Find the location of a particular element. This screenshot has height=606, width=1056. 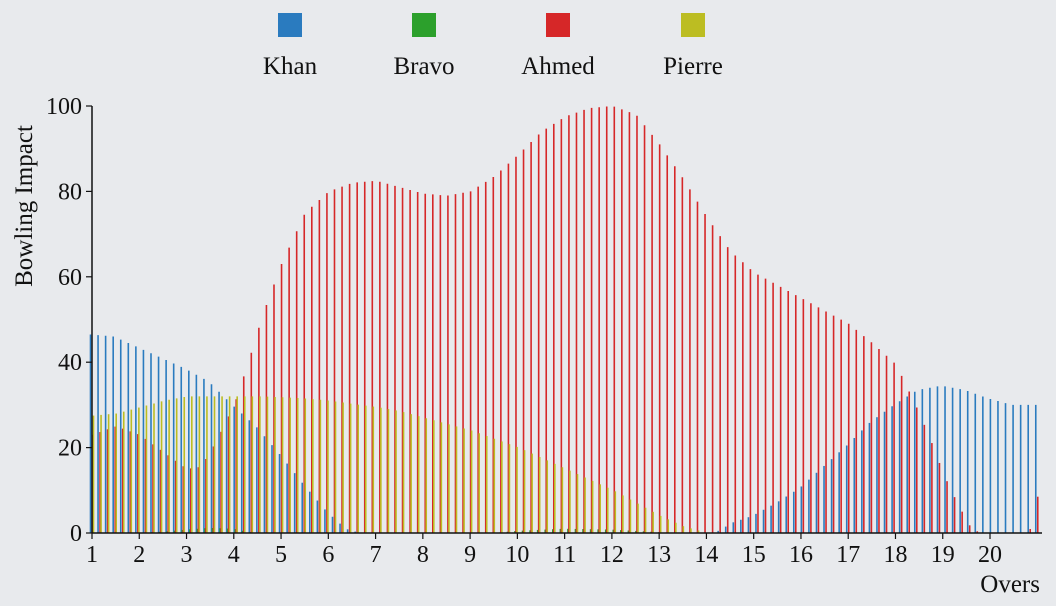

x-tick-label: 18 is located at coordinates (895, 555).